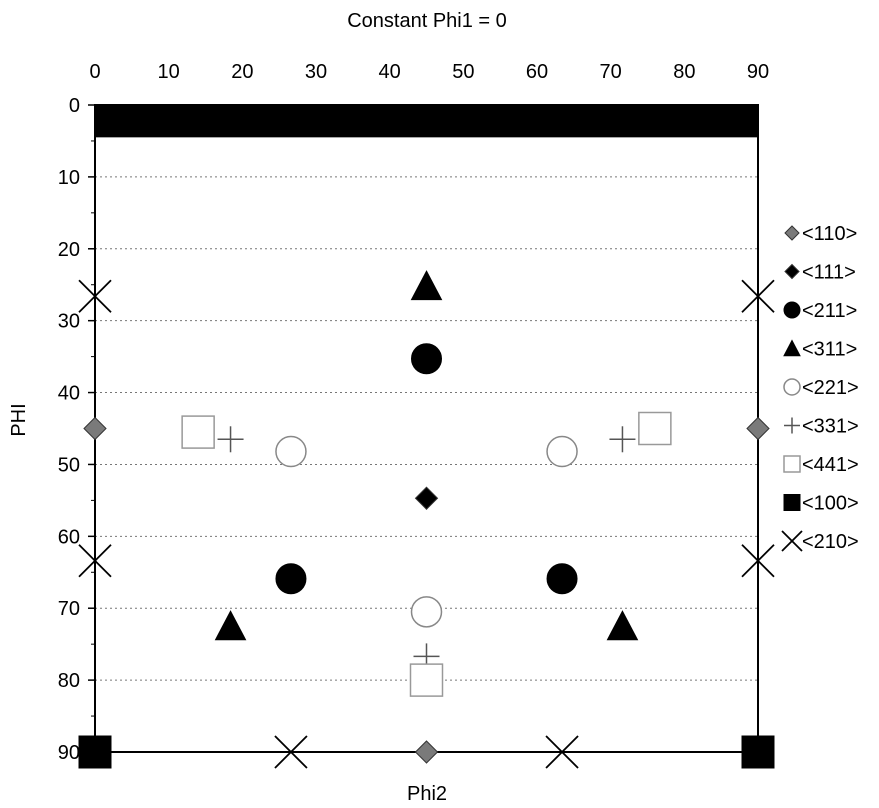 The width and height of the screenshot is (879, 808). I want to click on y-axis-label: PHI, so click(19, 419).